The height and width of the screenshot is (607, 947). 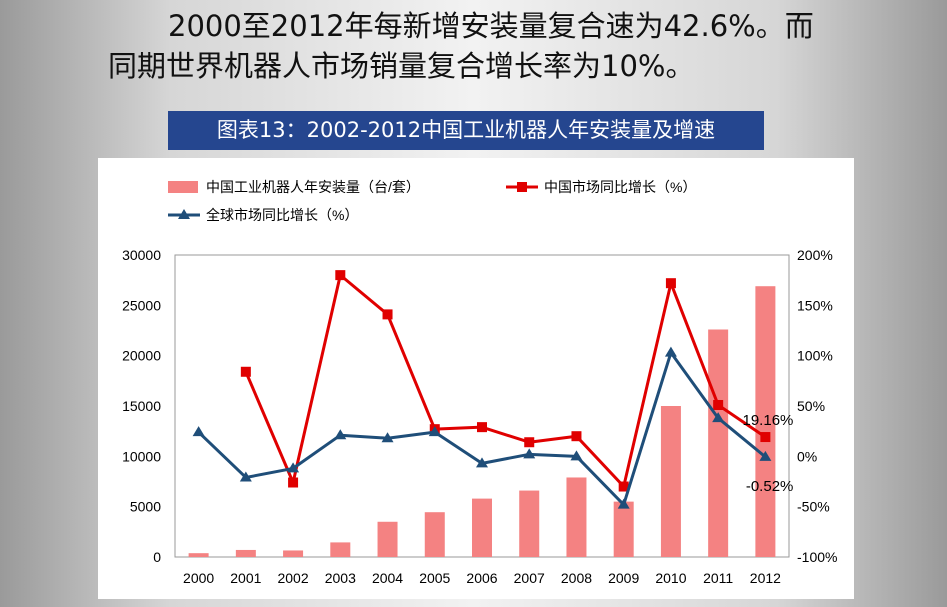 I want to click on legend-label-1: 中国工业机器人年安装量（台/套）, so click(x=313, y=187).